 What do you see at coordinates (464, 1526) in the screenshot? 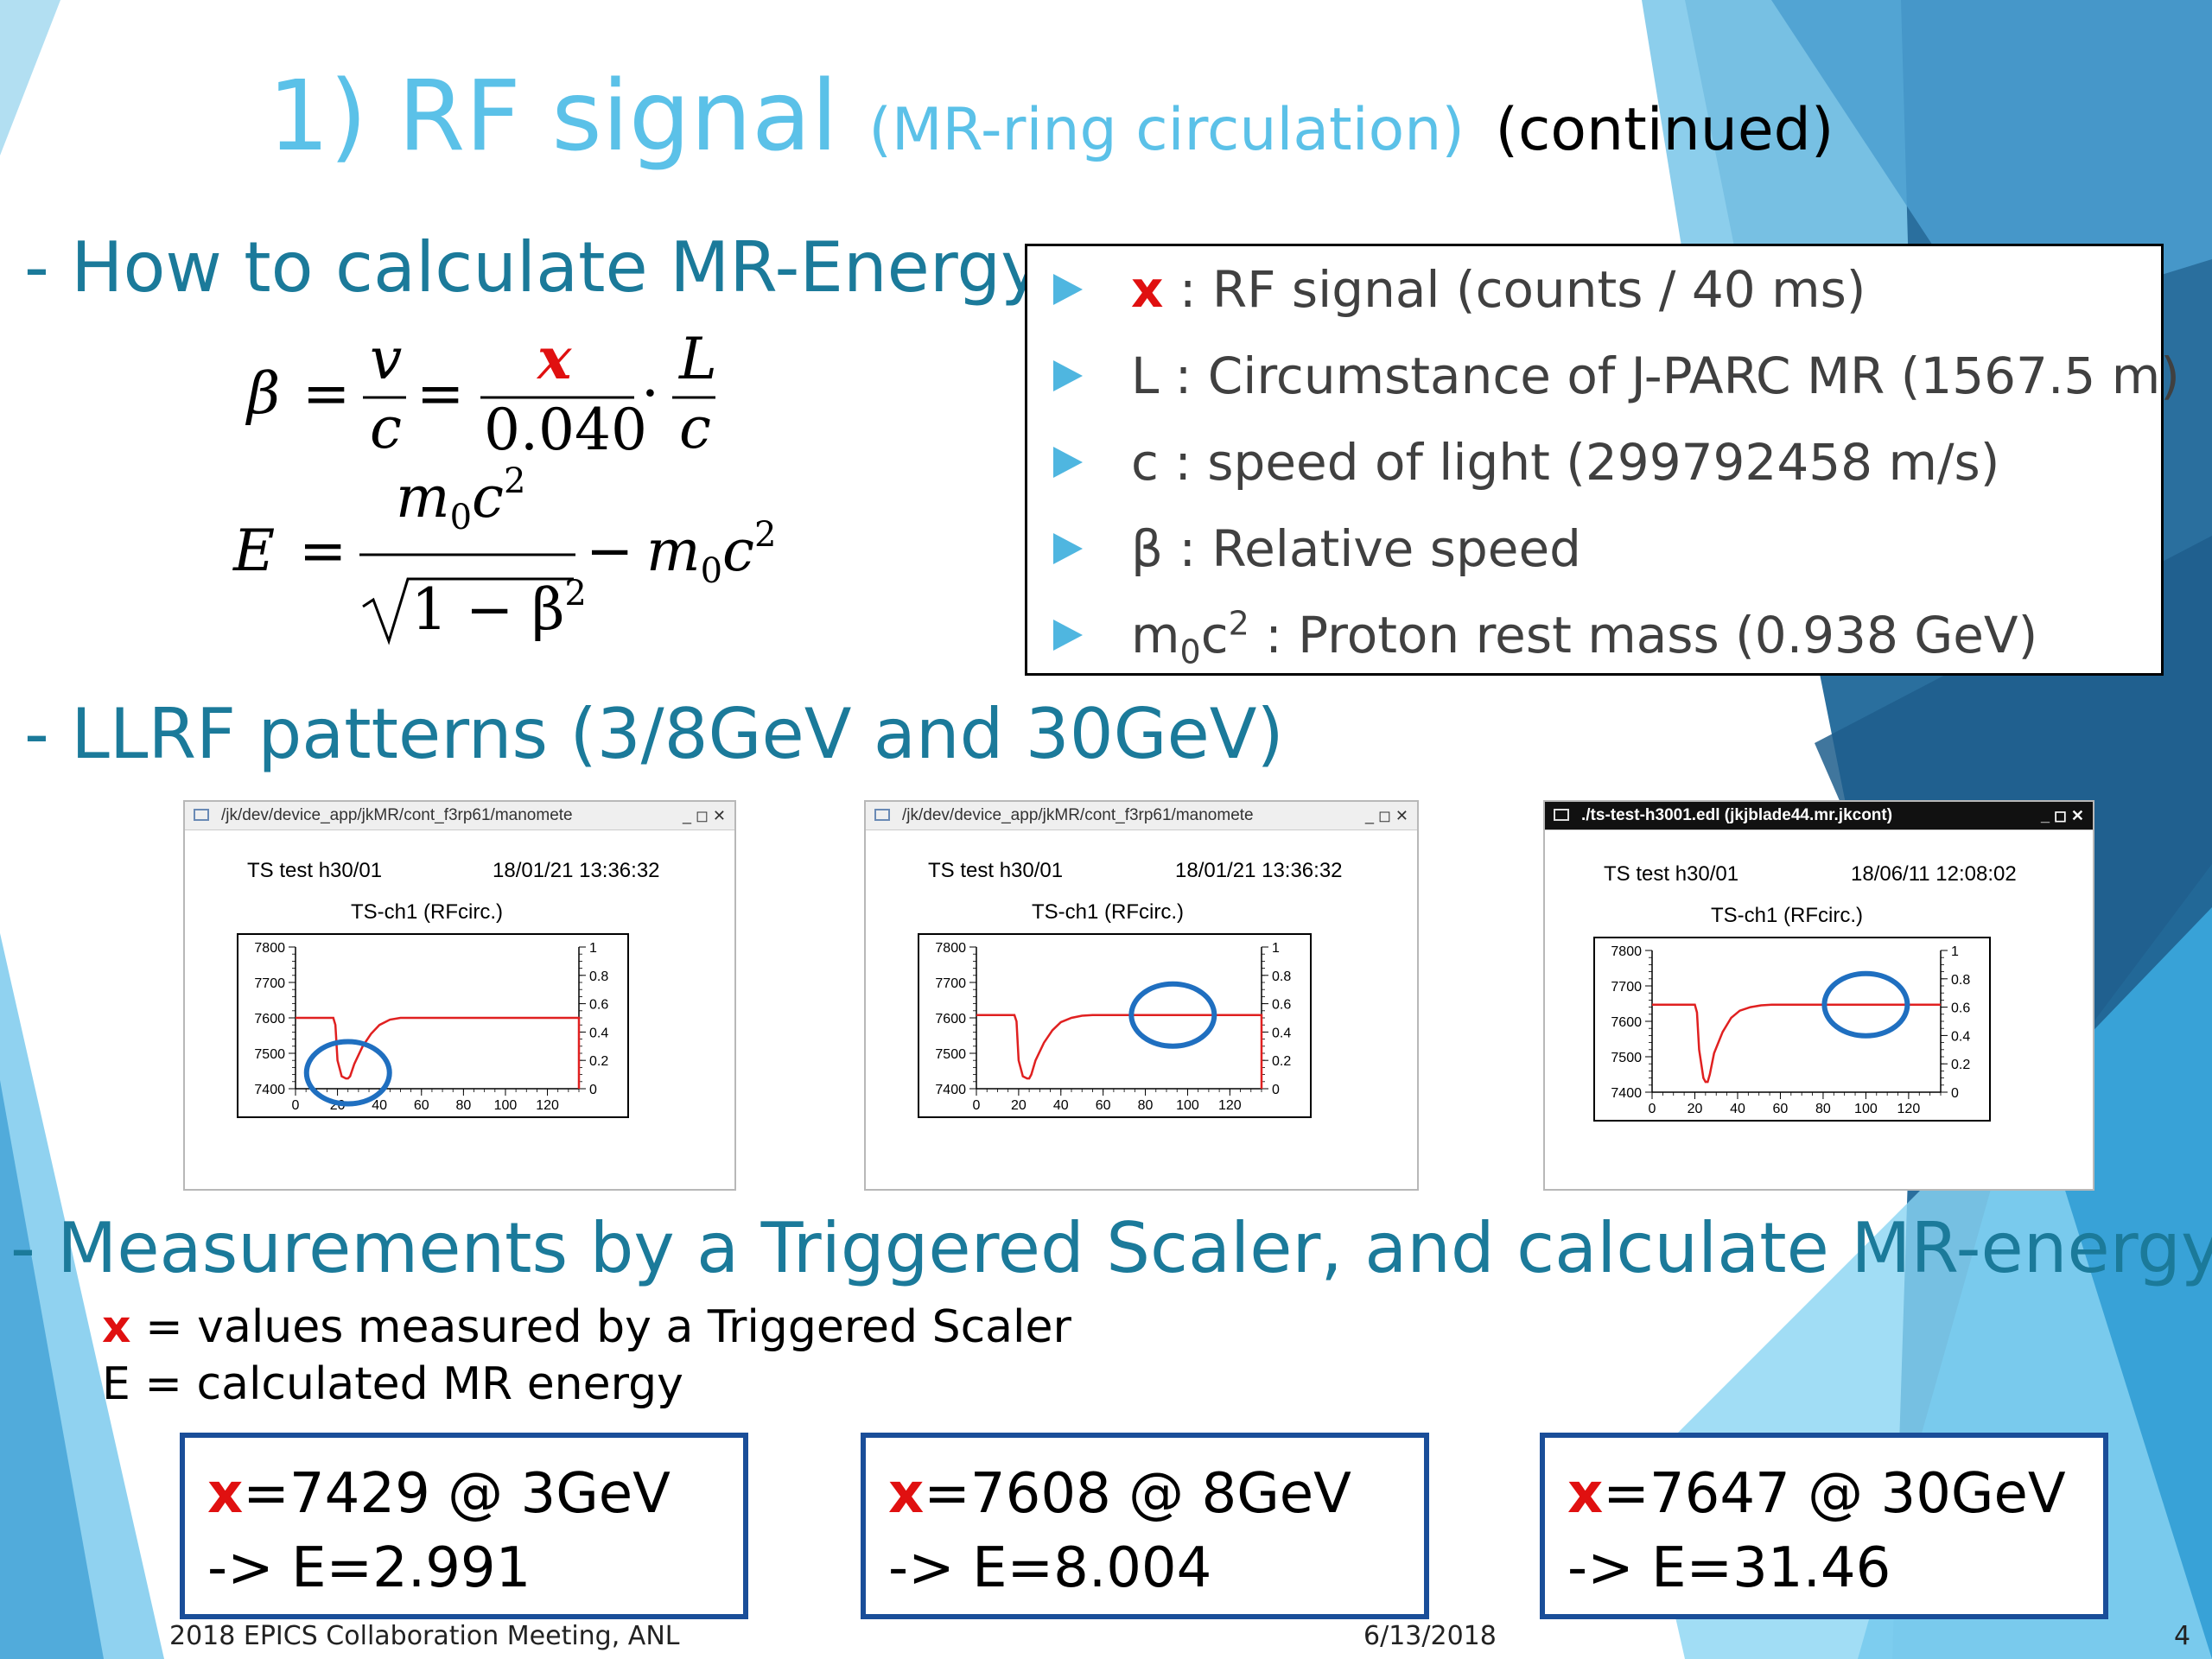
I see `result-box-3gev: x=7429 @ 3GeV -> E=2.991` at bounding box center [464, 1526].